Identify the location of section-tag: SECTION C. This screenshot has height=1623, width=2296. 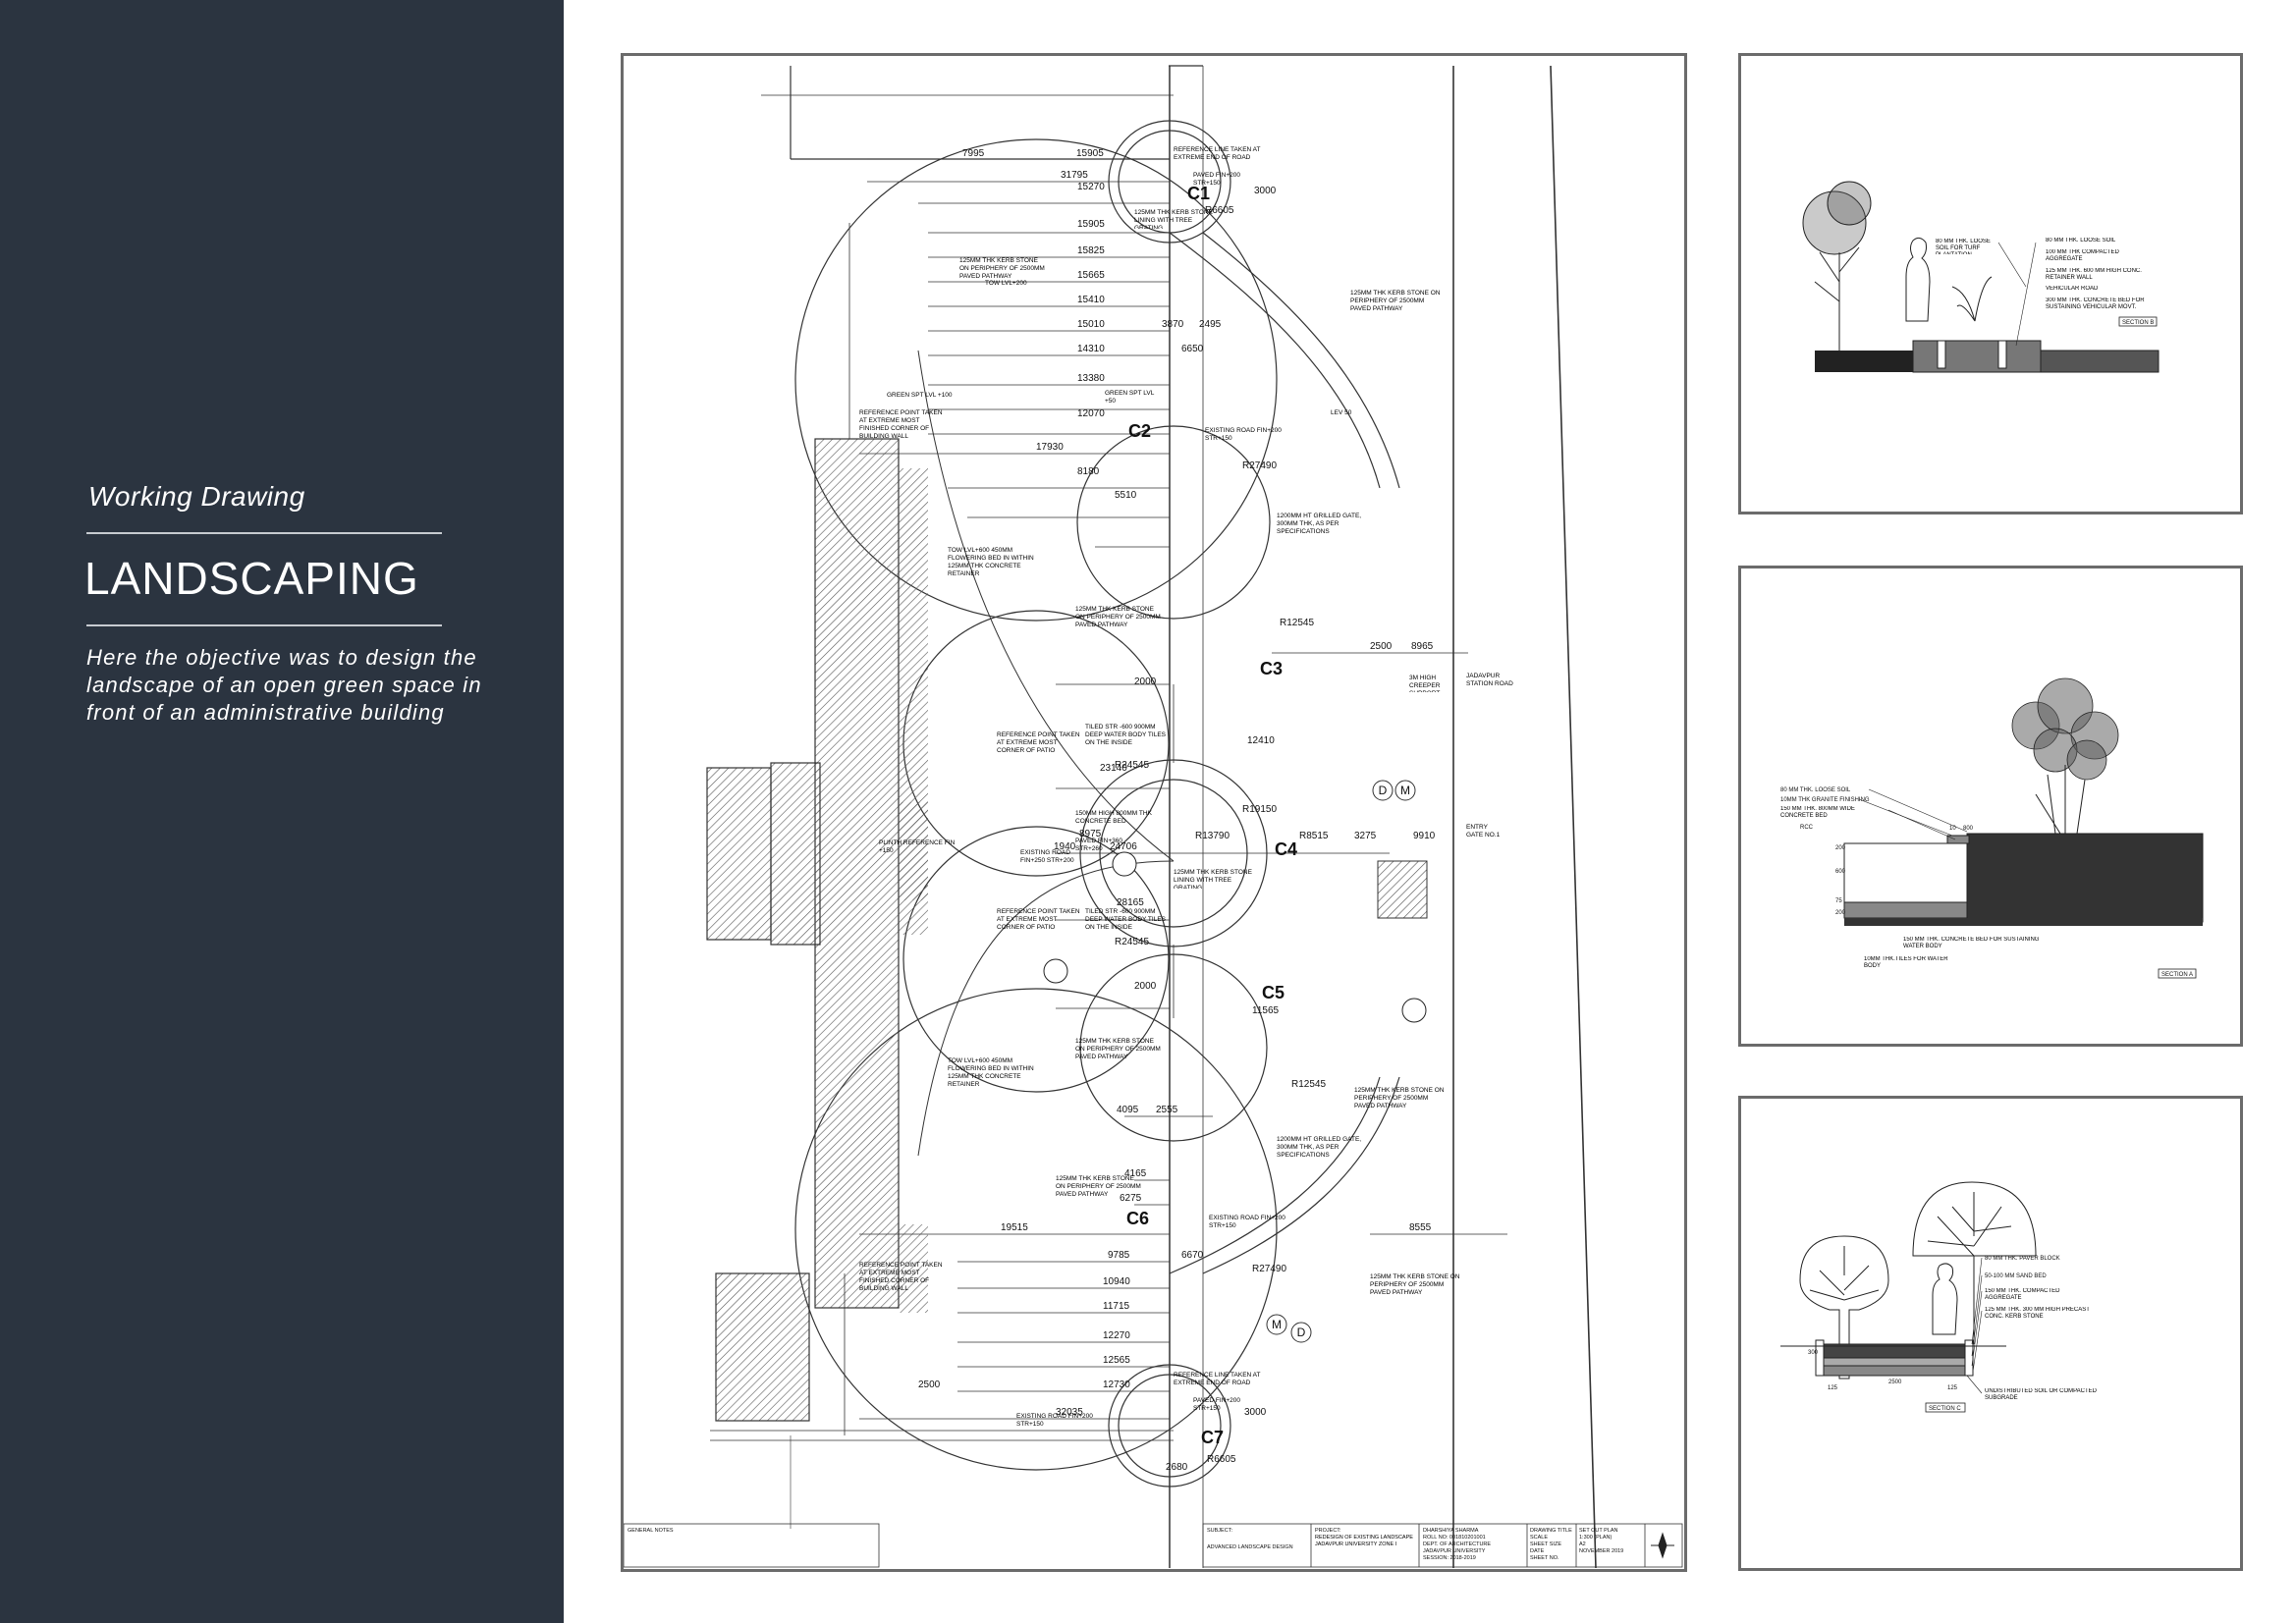
(1945, 1409).